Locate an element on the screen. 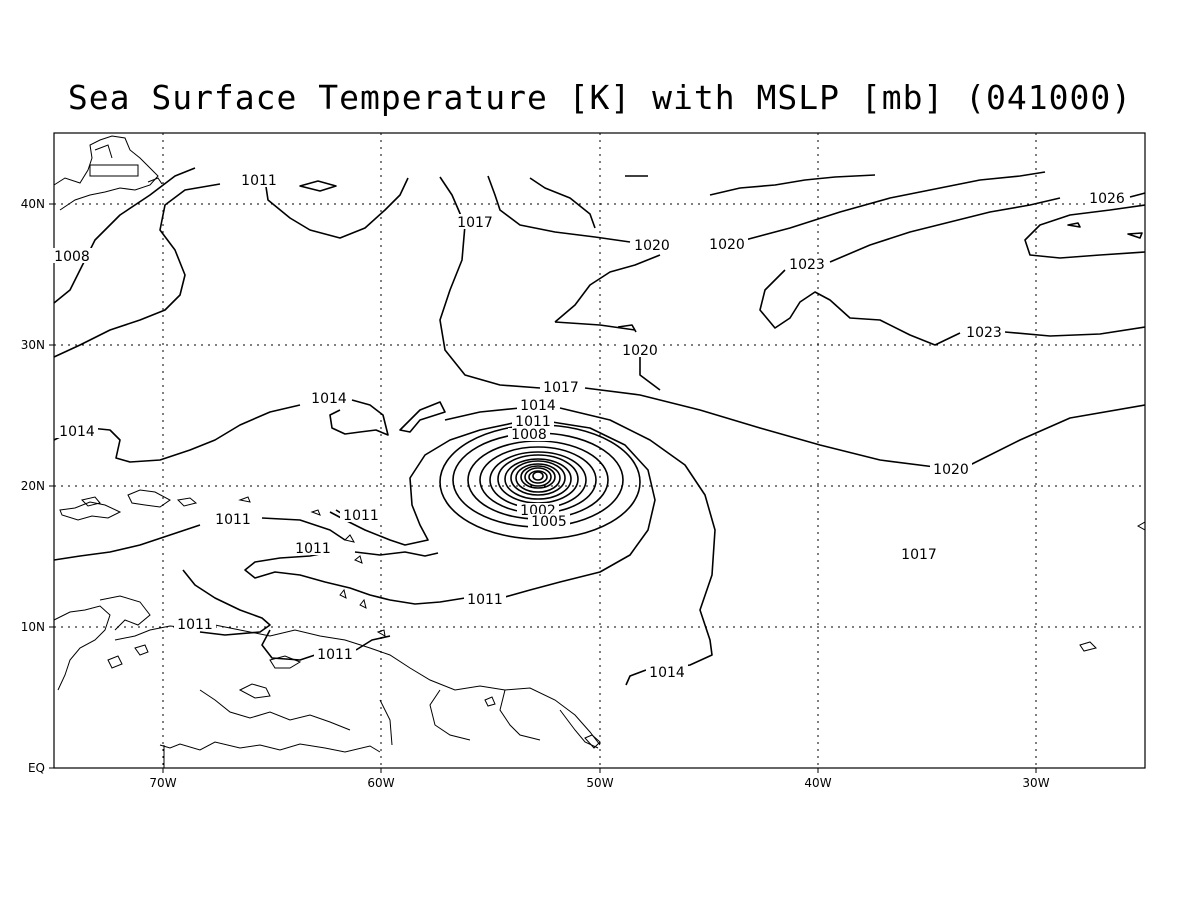 This screenshot has width=1200, height=900. y-tick-label: 10N is located at coordinates (33, 627).